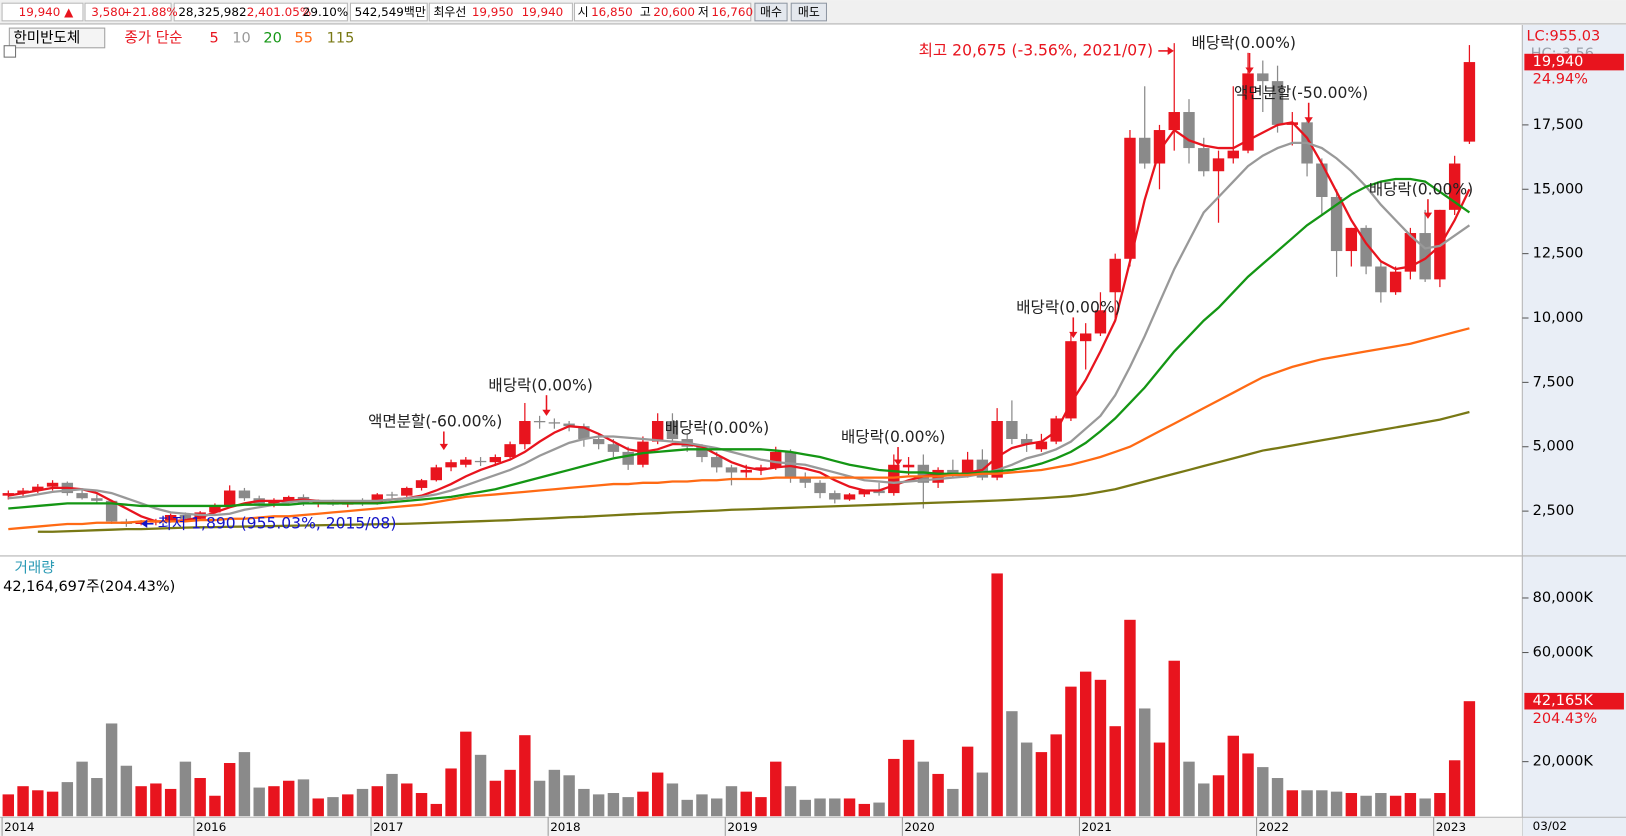 This screenshot has height=836, width=1626. Describe the element at coordinates (1274, 827) in the screenshot. I see `x-tick-label: 2022` at that location.